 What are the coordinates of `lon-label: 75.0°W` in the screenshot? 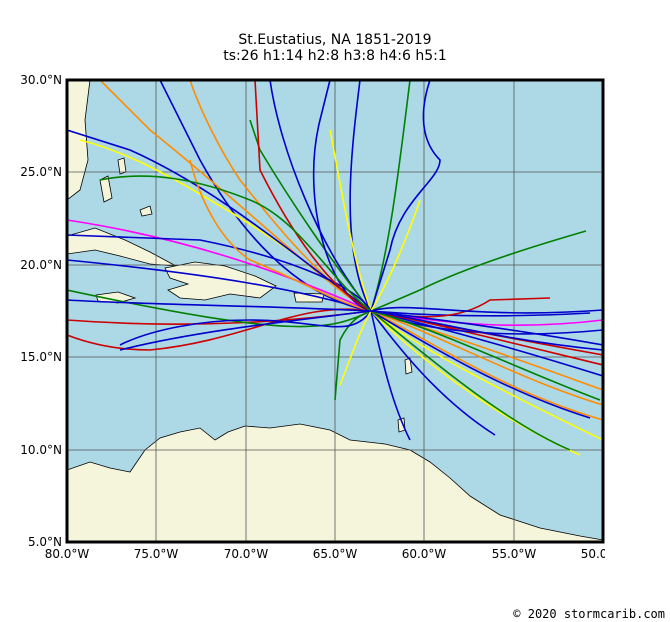 It's located at (156, 554).